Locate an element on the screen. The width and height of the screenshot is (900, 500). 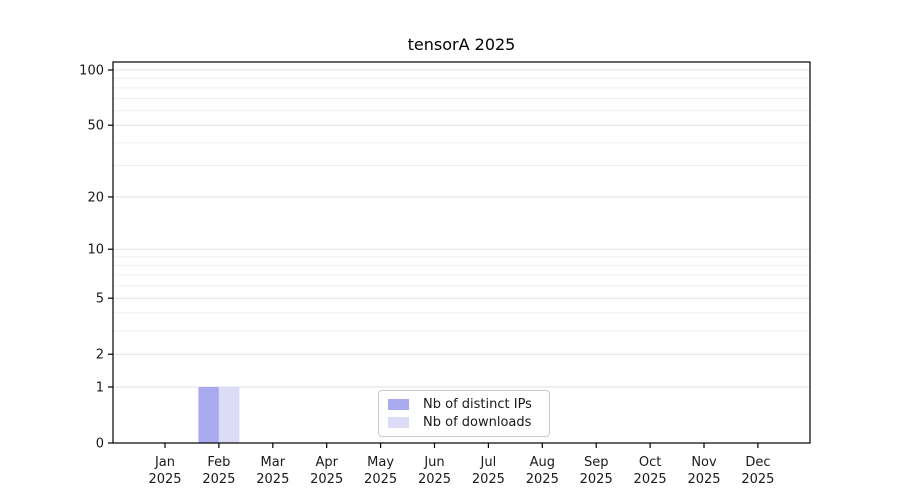
y-tick-label: 50 is located at coordinates (95, 126).